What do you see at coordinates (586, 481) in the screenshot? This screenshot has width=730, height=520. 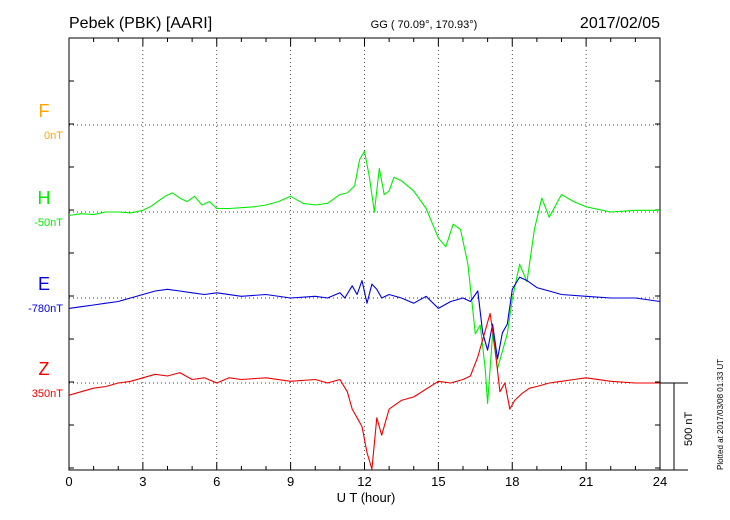 I see `x-tick-label: 21` at bounding box center [586, 481].